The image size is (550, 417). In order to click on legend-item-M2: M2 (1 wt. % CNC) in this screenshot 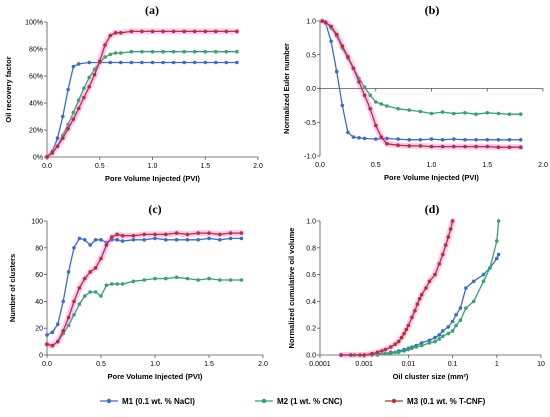, I will do `click(299, 401)`.